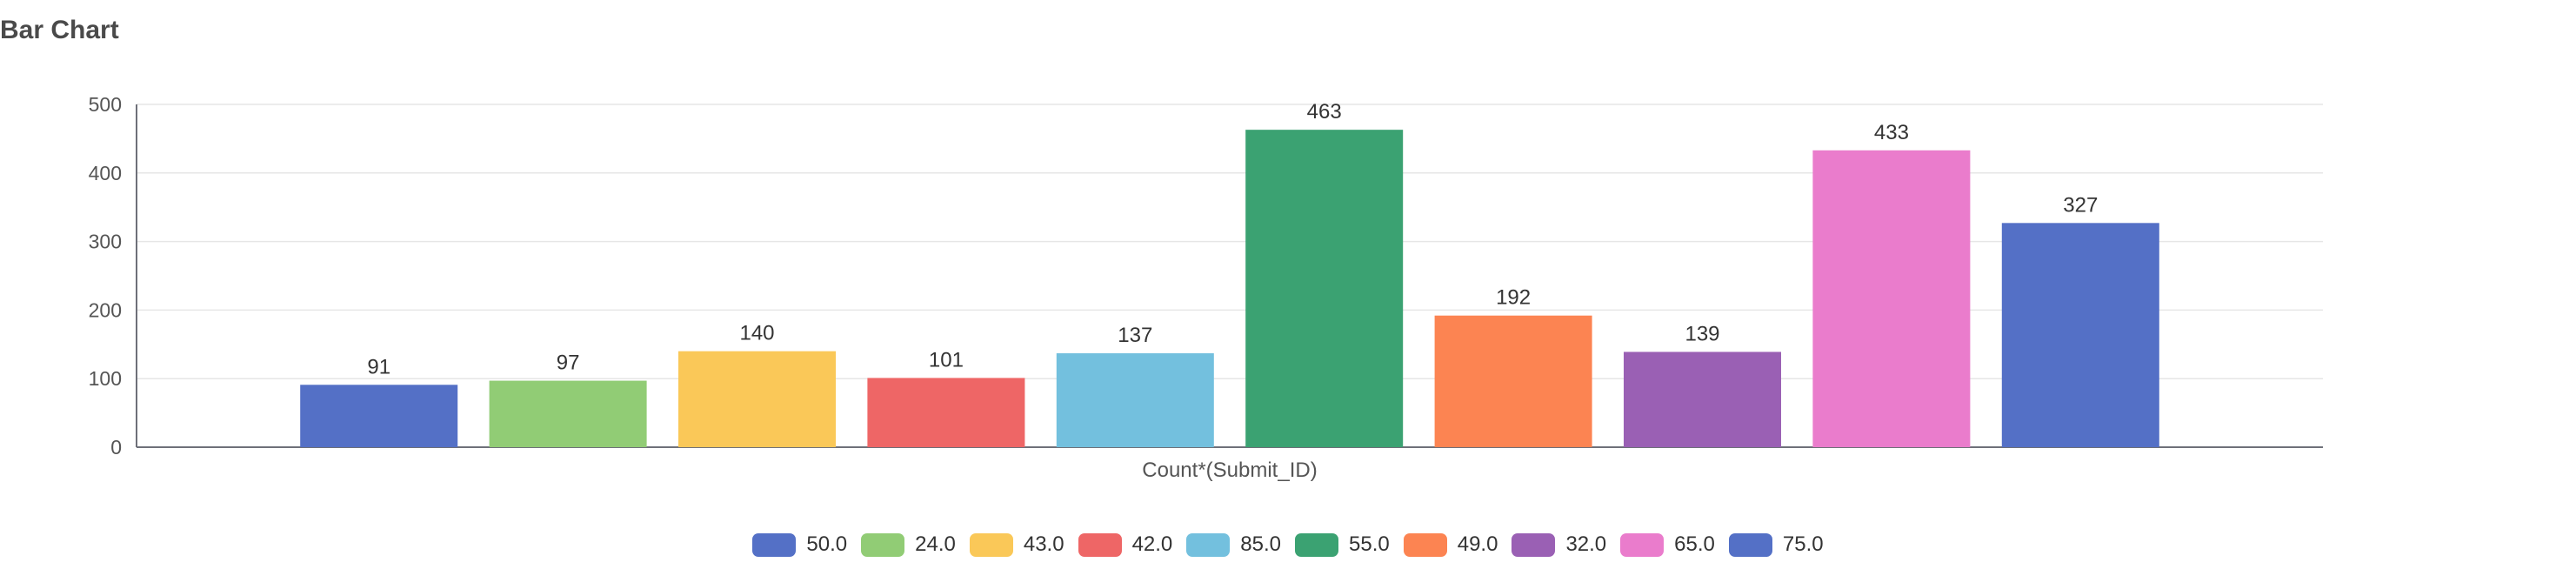 The width and height of the screenshot is (2576, 569). I want to click on legend-label: 65.0, so click(1694, 544).